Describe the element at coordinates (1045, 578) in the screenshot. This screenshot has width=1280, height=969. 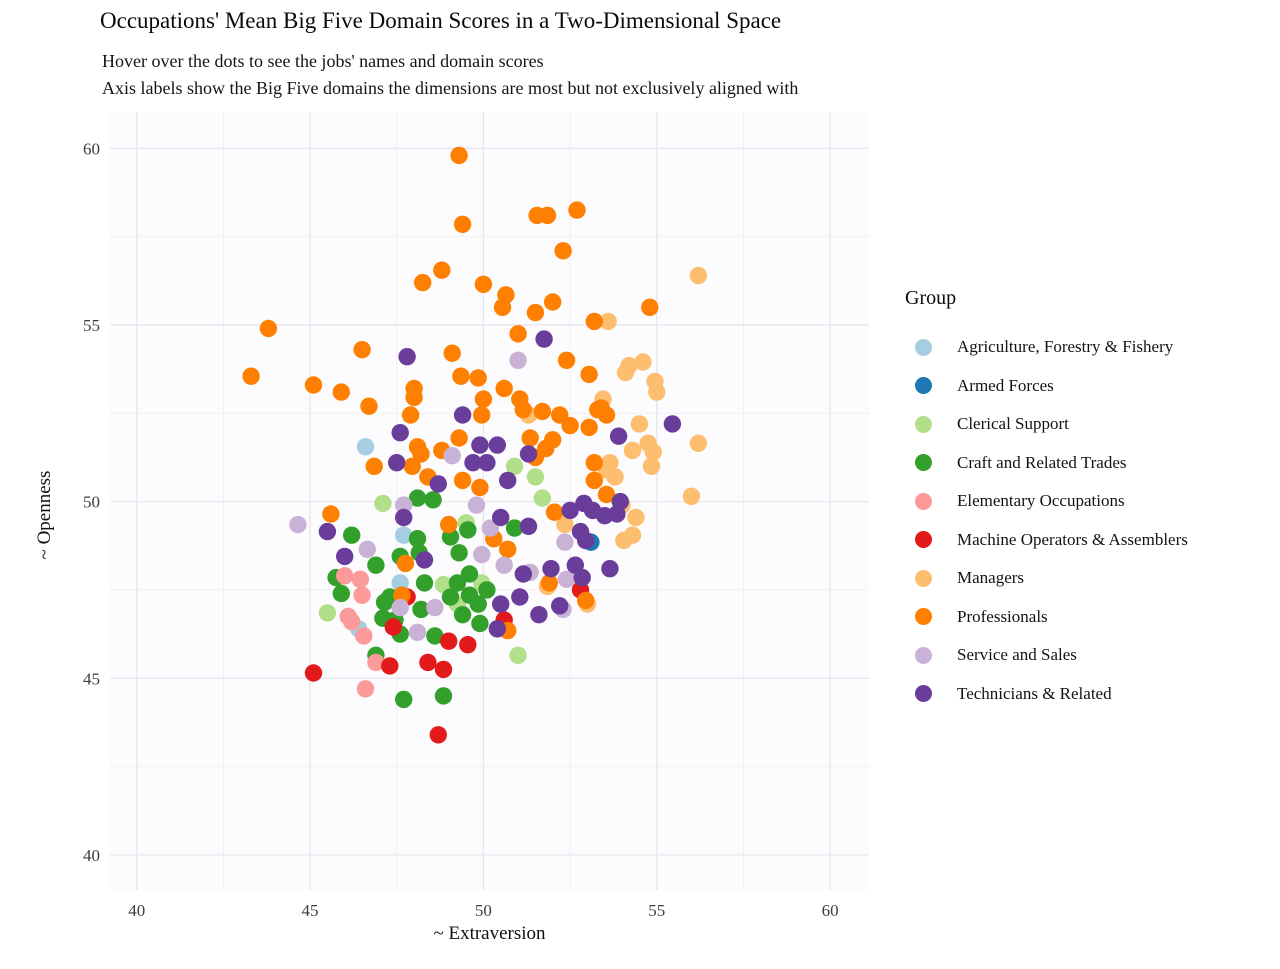
I see `legend-item-managers: Managers` at that location.